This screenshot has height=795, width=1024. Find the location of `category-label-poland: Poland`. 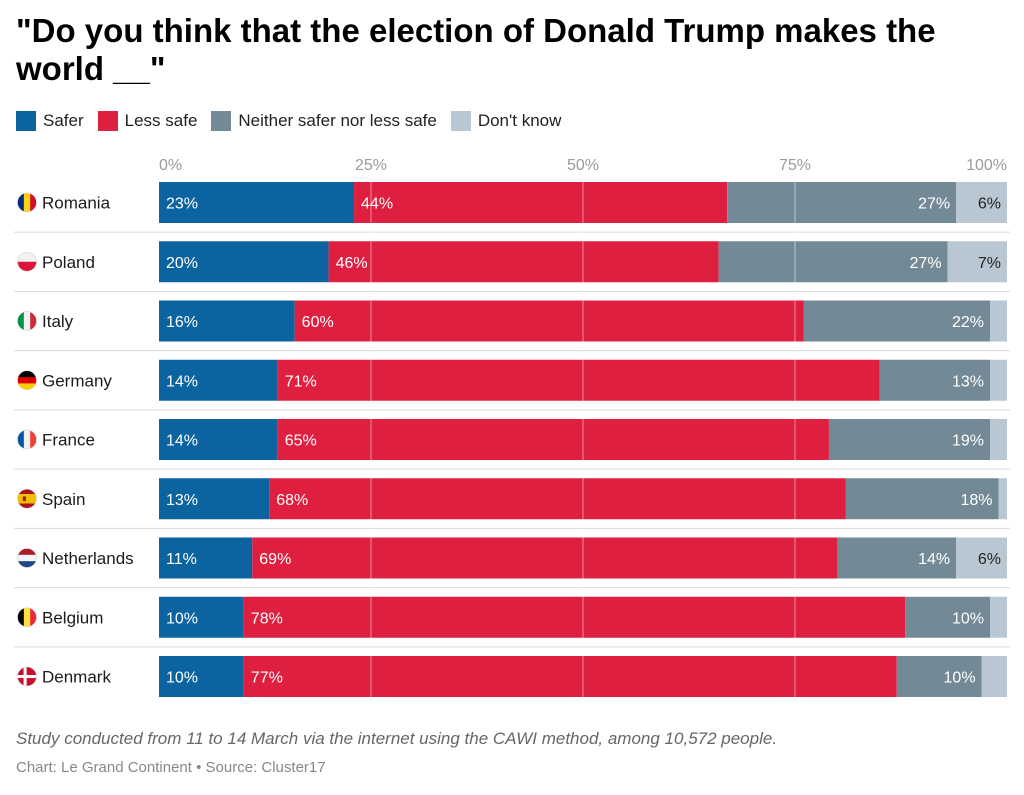

category-label-poland: Poland is located at coordinates (68, 262).